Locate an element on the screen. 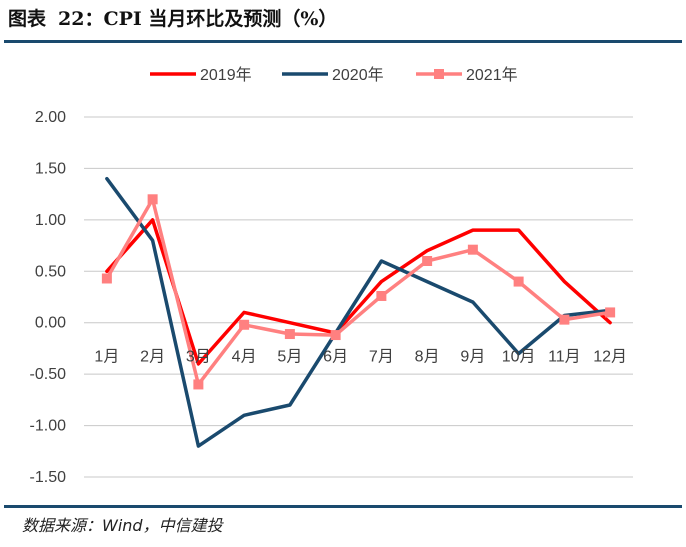 The height and width of the screenshot is (547, 686). y-tick-label: 2.00 is located at coordinates (50, 117).